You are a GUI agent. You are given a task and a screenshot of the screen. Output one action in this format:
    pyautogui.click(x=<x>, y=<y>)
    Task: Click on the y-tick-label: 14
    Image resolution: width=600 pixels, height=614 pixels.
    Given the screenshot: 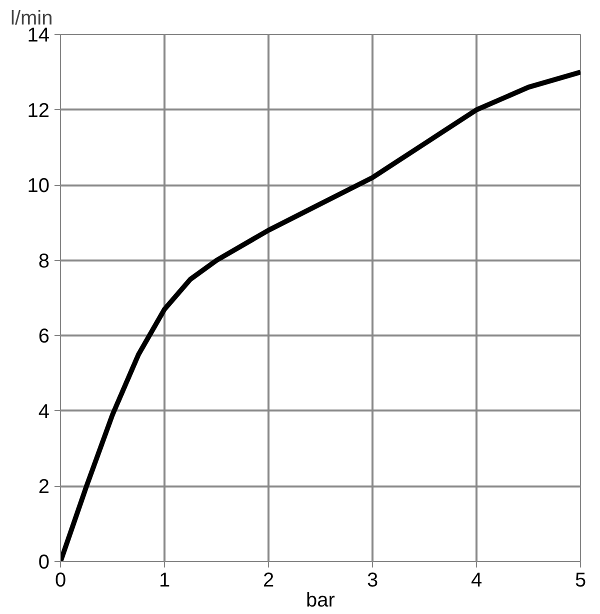 What is the action you would take?
    pyautogui.click(x=38, y=35)
    